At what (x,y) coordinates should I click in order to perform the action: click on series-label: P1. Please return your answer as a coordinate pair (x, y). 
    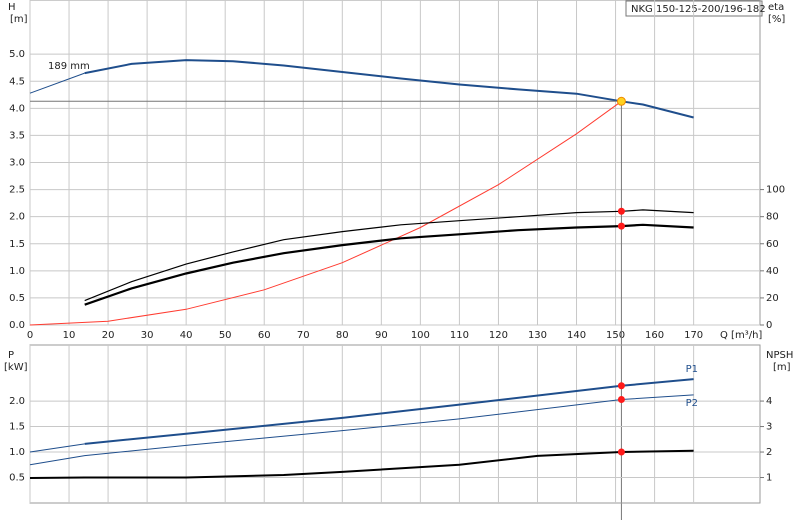
    Looking at the image, I should click on (692, 369).